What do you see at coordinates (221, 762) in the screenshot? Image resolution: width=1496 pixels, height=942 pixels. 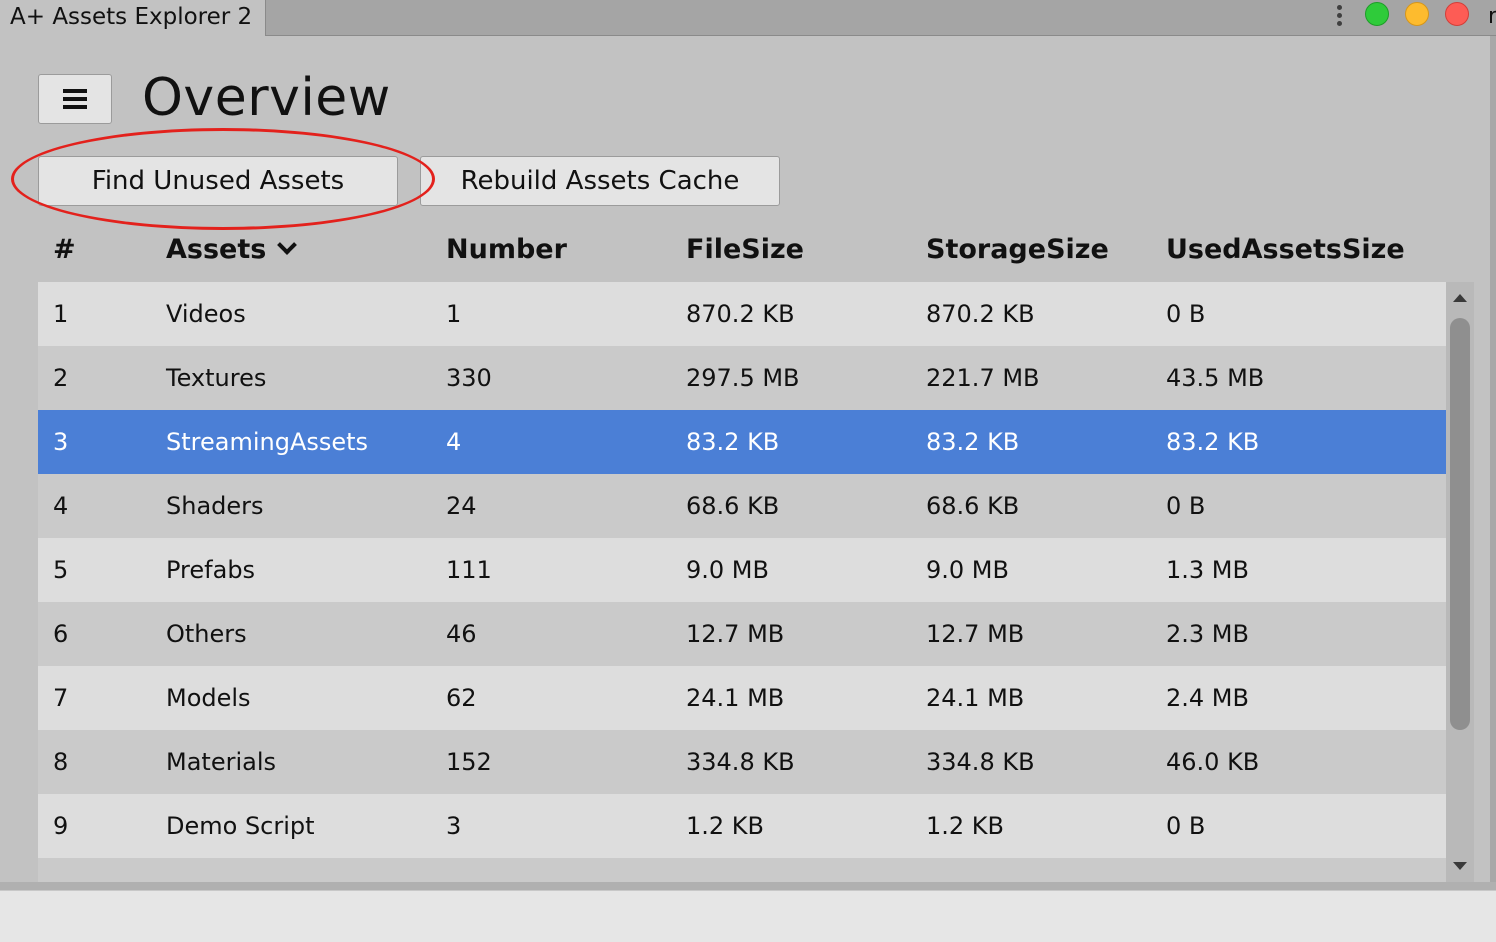 I see `cell-assets: Materials` at bounding box center [221, 762].